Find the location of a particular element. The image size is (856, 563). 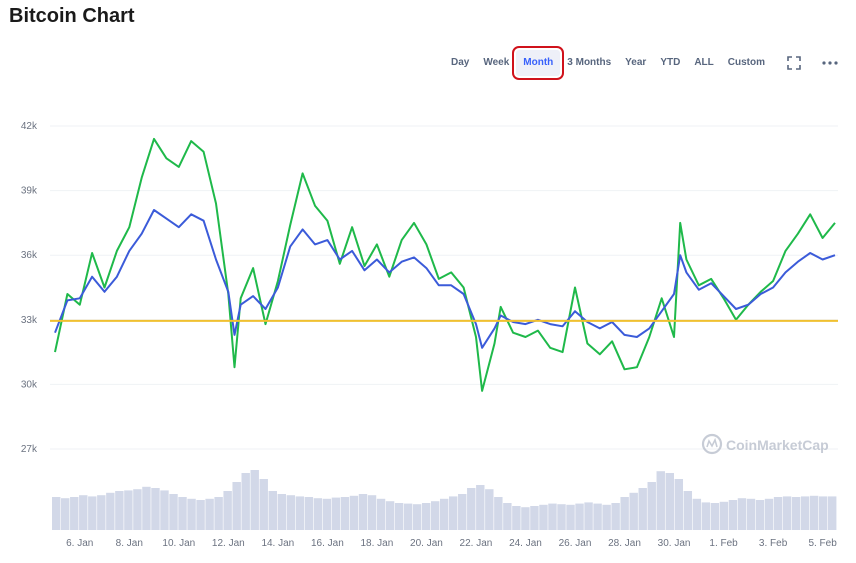

x-tick-label: 10. Jan is located at coordinates (178, 543).